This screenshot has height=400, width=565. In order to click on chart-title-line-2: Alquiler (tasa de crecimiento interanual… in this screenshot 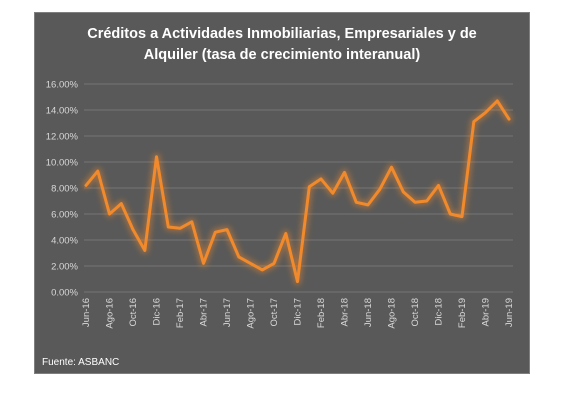, I will do `click(282, 55)`.